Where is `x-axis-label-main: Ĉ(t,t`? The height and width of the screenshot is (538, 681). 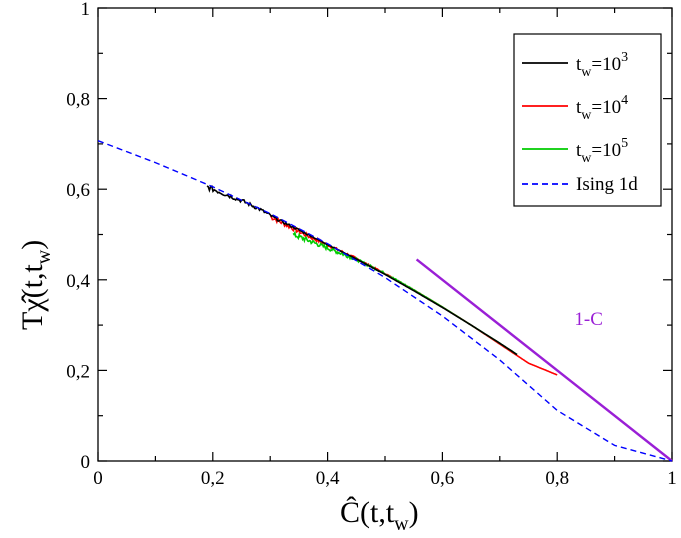
x-axis-label-main: Ĉ(t,t is located at coordinates (367, 512).